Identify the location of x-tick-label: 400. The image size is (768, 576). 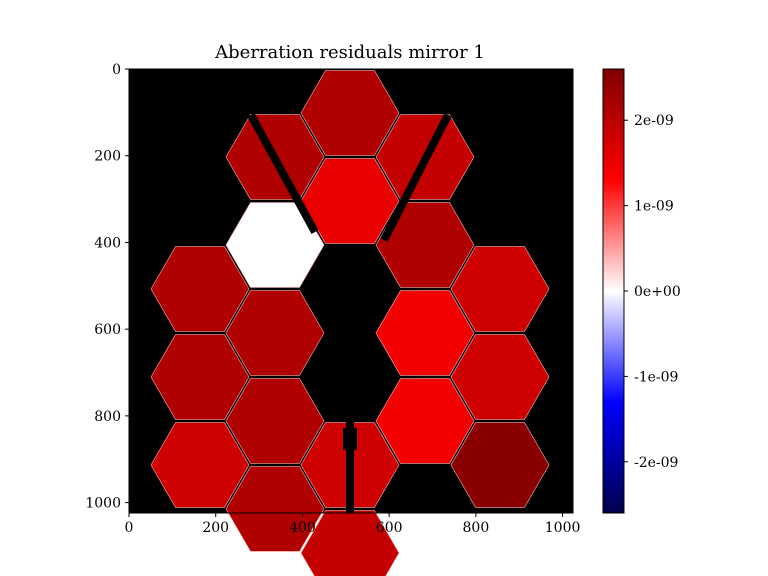
(302, 528).